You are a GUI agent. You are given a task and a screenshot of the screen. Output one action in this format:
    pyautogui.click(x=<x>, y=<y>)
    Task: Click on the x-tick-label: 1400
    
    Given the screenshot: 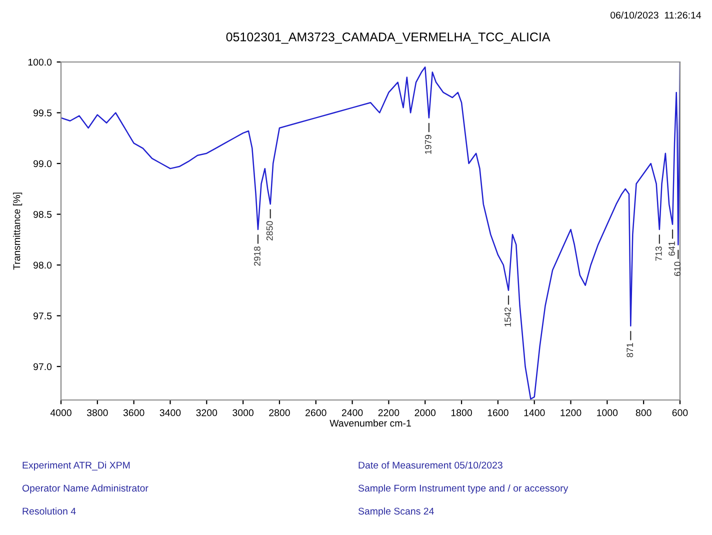 What is the action you would take?
    pyautogui.click(x=534, y=412)
    